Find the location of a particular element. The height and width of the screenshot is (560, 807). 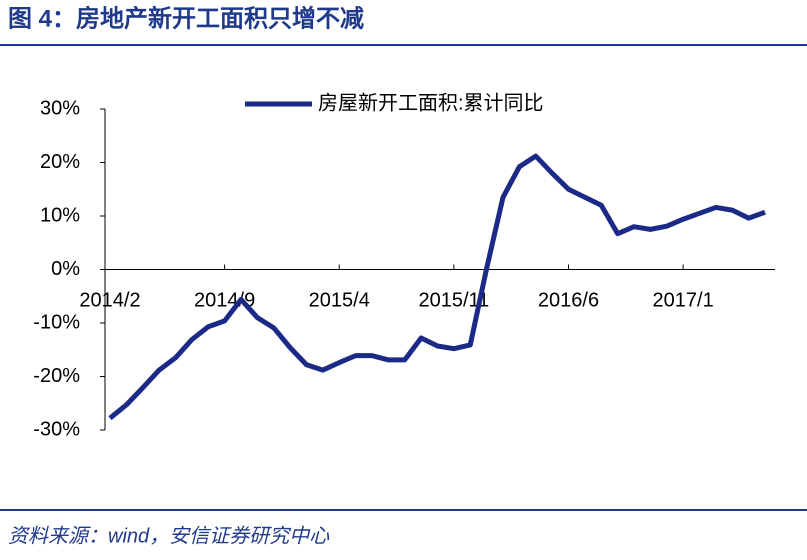

chart-title: 图 4：房地产新开工面积只增不减 is located at coordinates (186, 18).